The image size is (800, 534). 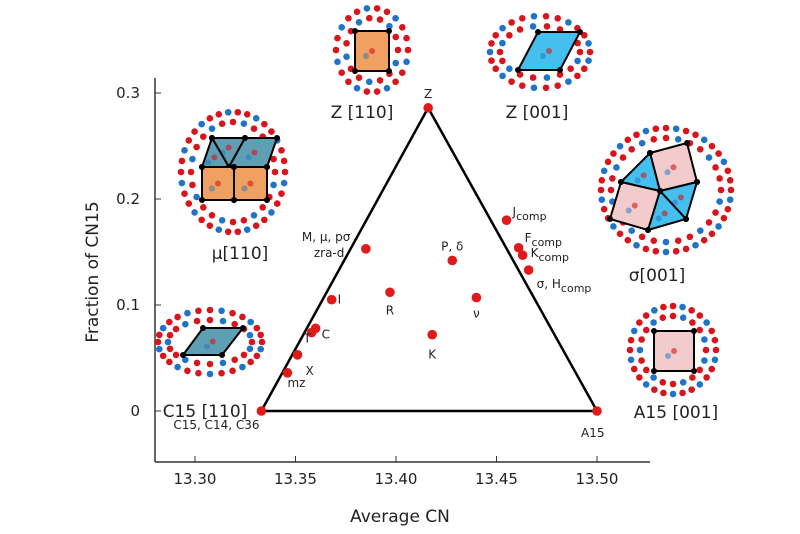 What do you see at coordinates (666, 190) in the screenshot?
I see `sigma001-structure-inset` at bounding box center [666, 190].